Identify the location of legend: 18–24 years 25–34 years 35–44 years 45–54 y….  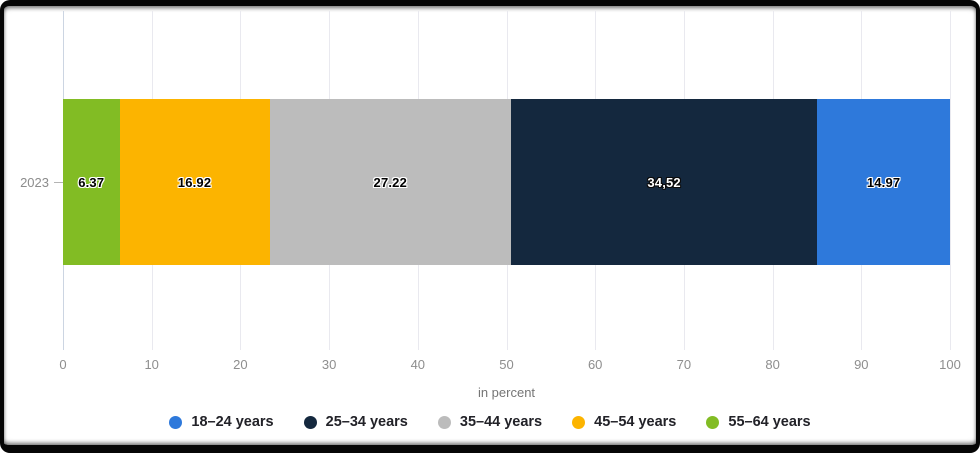
(490, 422).